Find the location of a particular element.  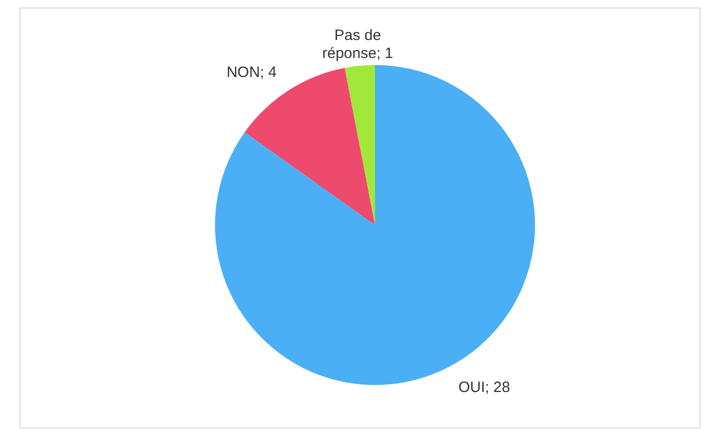

slice-label: OUI; 28 is located at coordinates (484, 387).